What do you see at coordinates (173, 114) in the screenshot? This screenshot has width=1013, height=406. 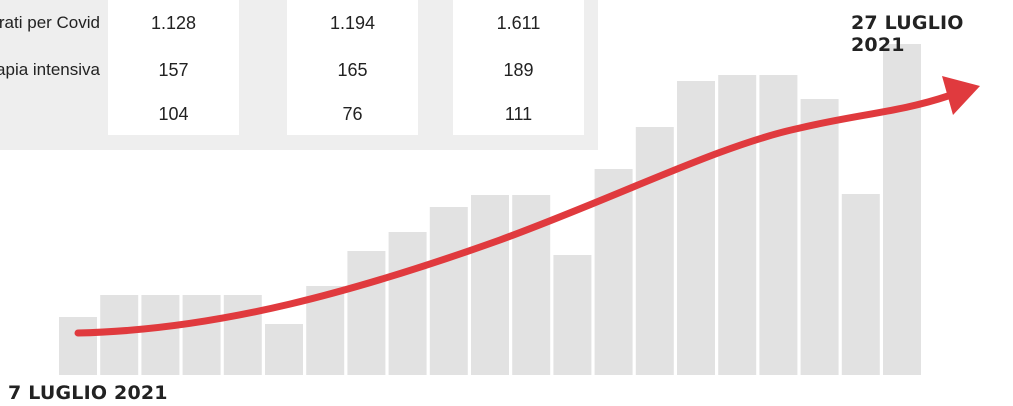 I see `table-cell: 104` at bounding box center [173, 114].